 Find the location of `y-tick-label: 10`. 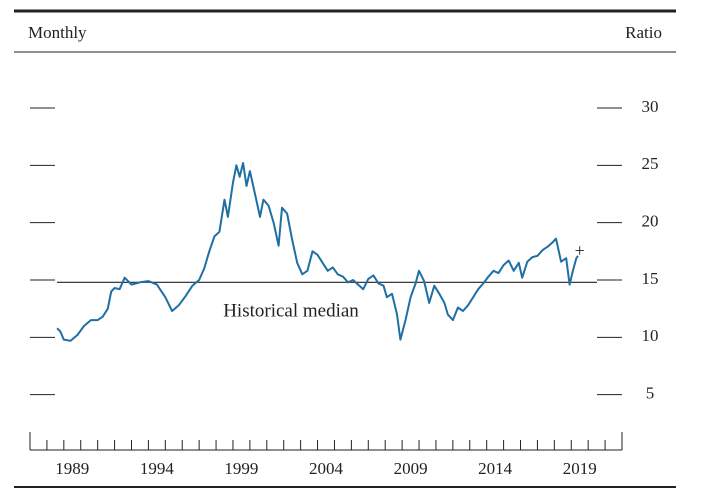

y-tick-label: 10 is located at coordinates (650, 335).